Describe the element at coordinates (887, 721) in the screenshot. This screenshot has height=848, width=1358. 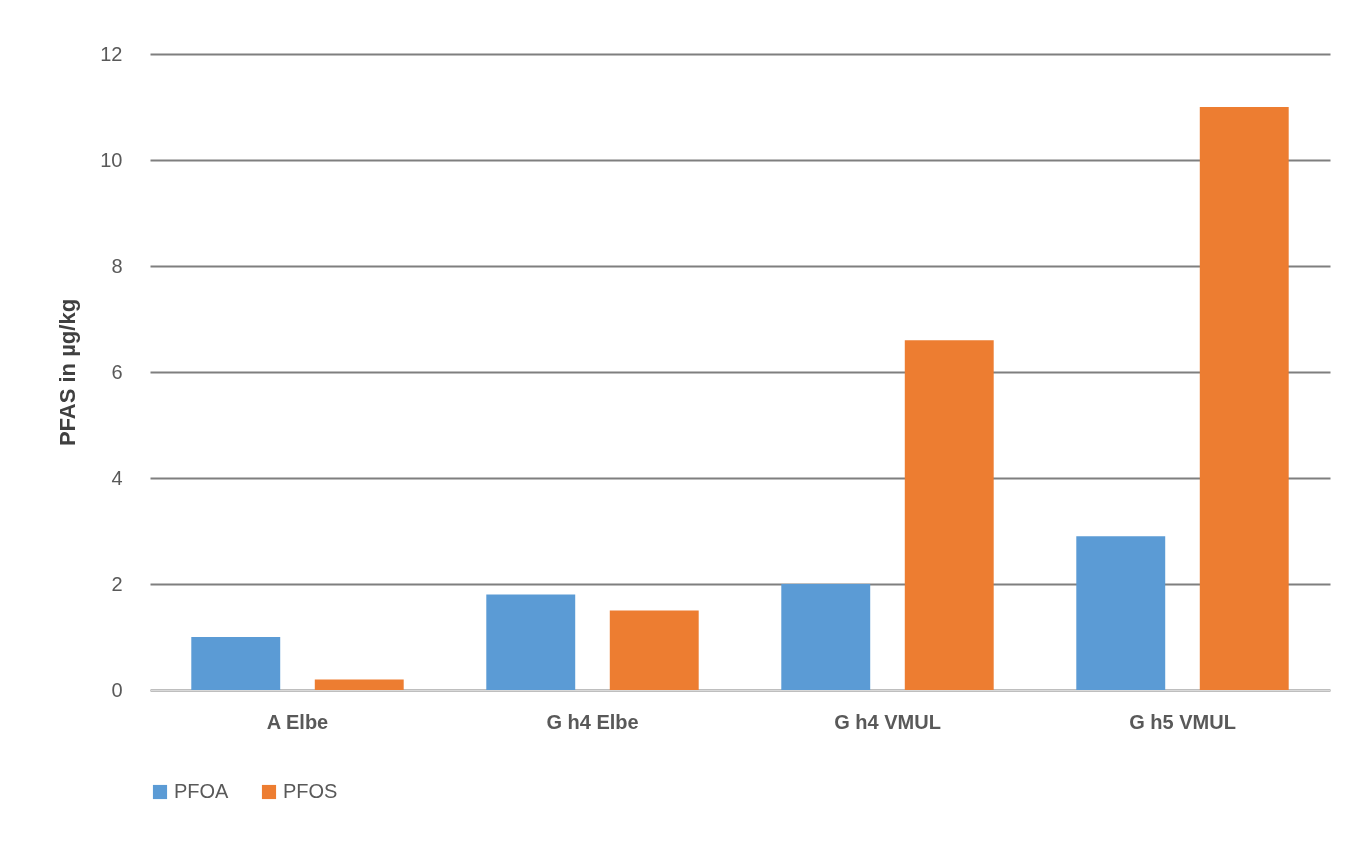
I see `x-tick-label: G h4 VMUL` at that location.